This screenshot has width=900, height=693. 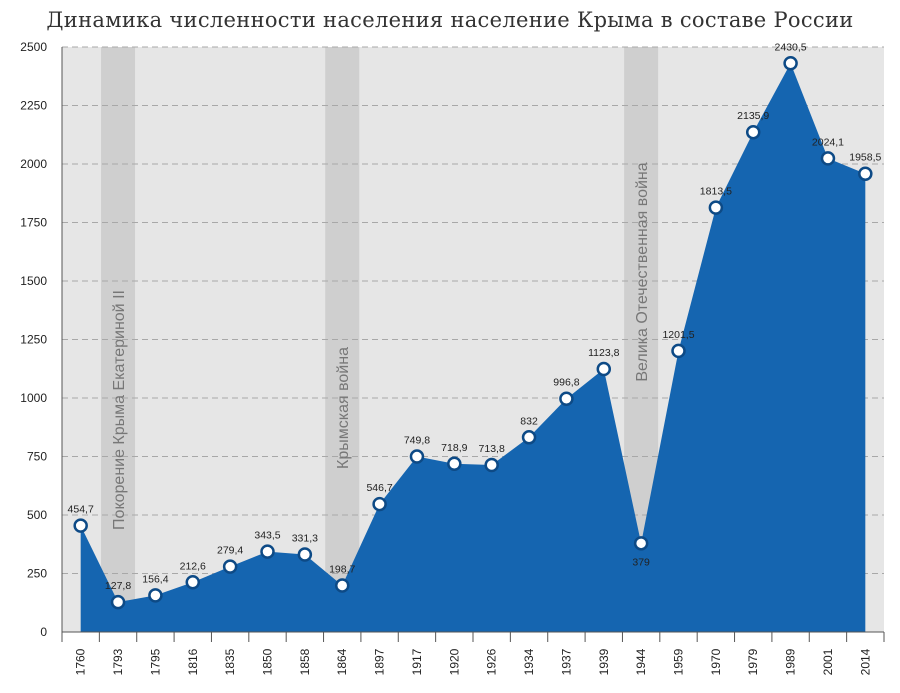 What do you see at coordinates (865, 158) in the screenshot?
I see `data-label: 1958,5` at bounding box center [865, 158].